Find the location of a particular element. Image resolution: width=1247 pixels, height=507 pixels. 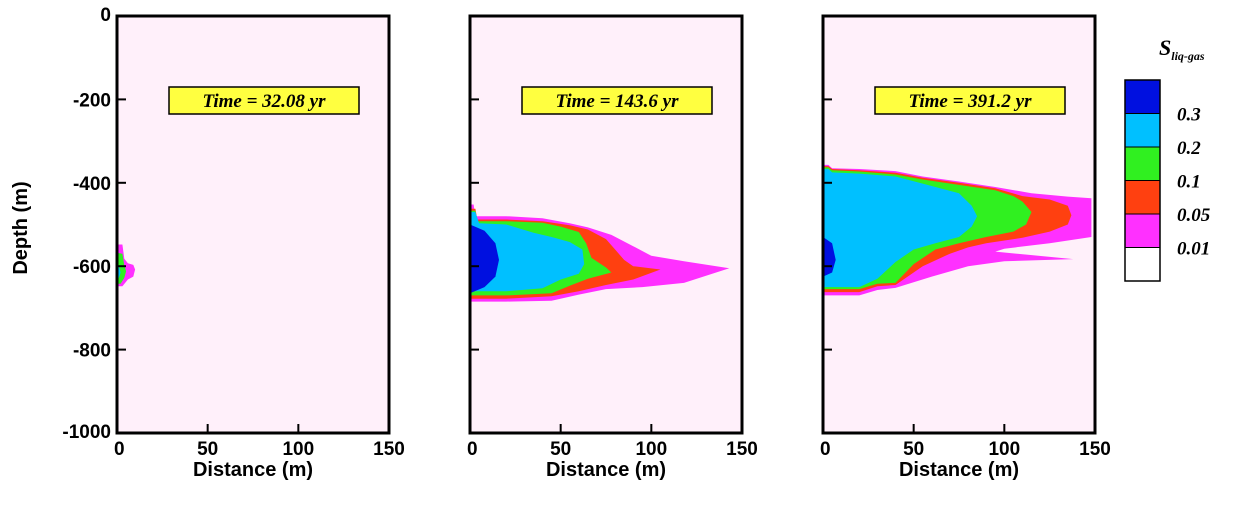

y-tick-label: -200 is located at coordinates (92, 100).